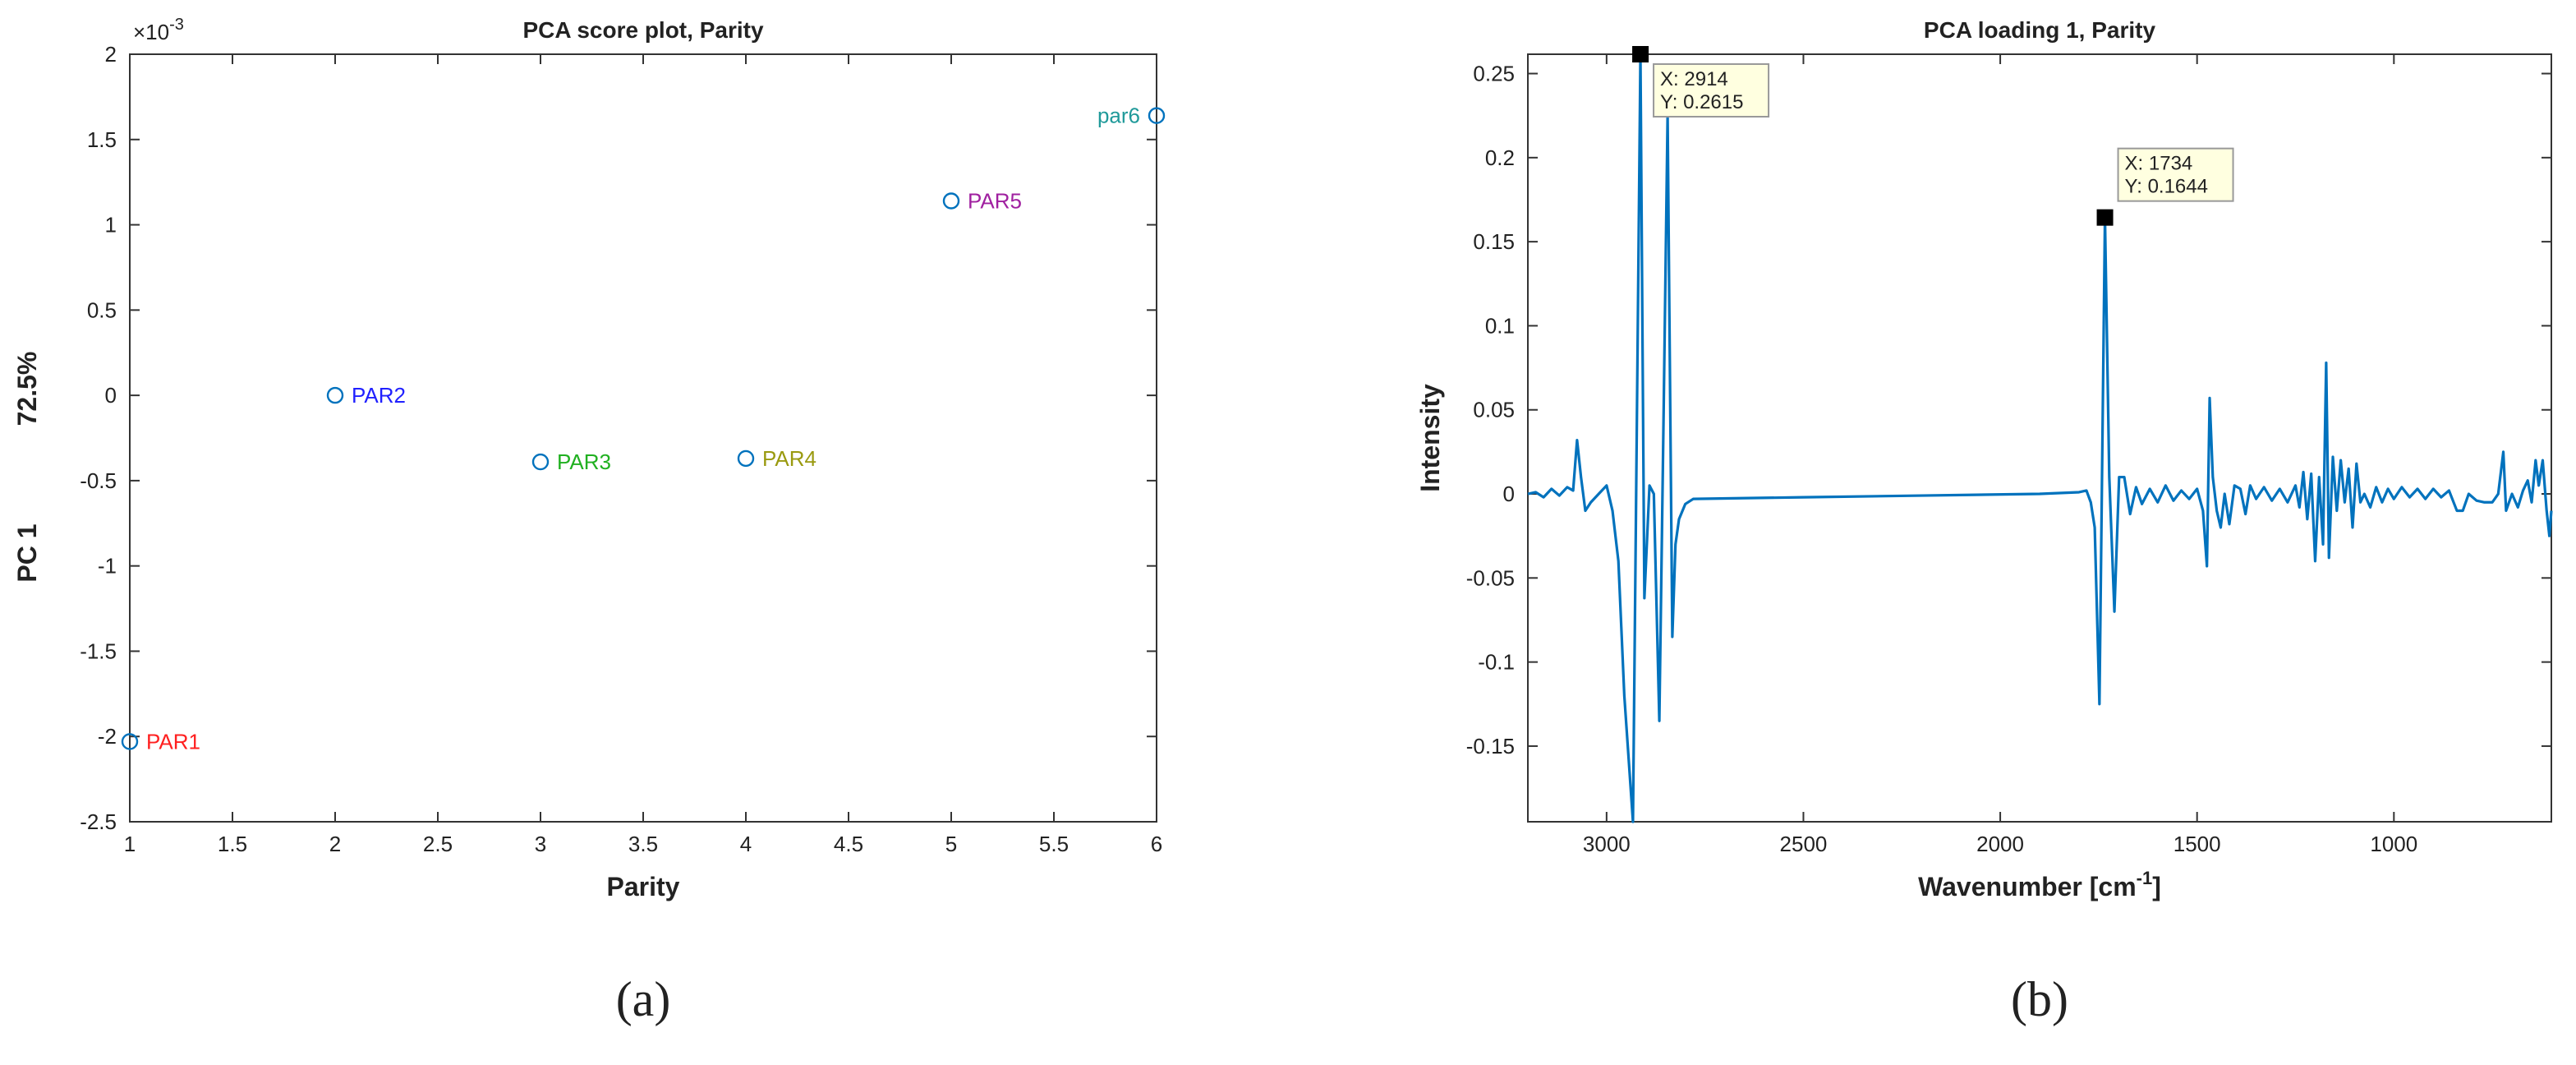 The width and height of the screenshot is (2576, 1065). Describe the element at coordinates (1430, 438) in the screenshot. I see `y-axis-label: Intensity` at that location.